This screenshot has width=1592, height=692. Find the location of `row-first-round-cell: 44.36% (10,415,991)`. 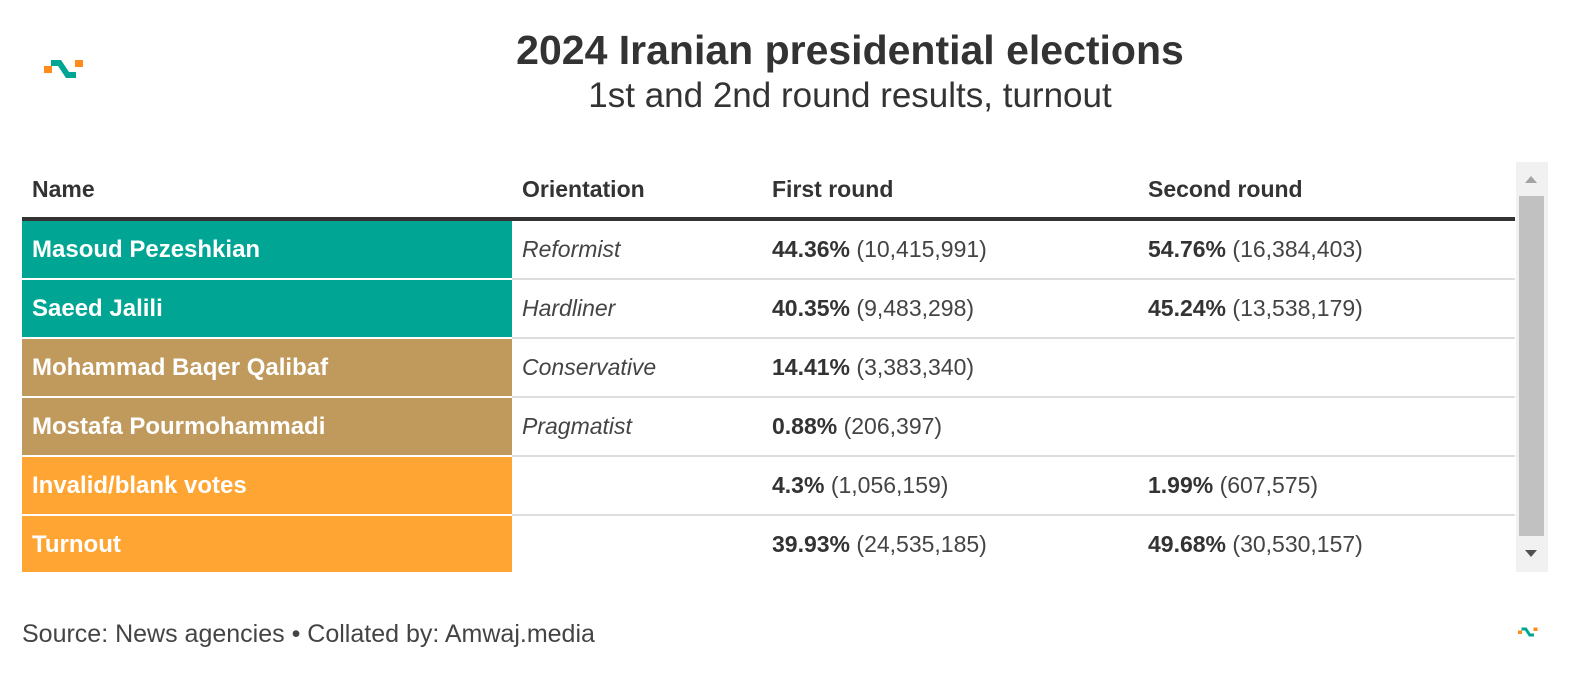

row-first-round-cell: 44.36% (10,415,991) is located at coordinates (950, 249).